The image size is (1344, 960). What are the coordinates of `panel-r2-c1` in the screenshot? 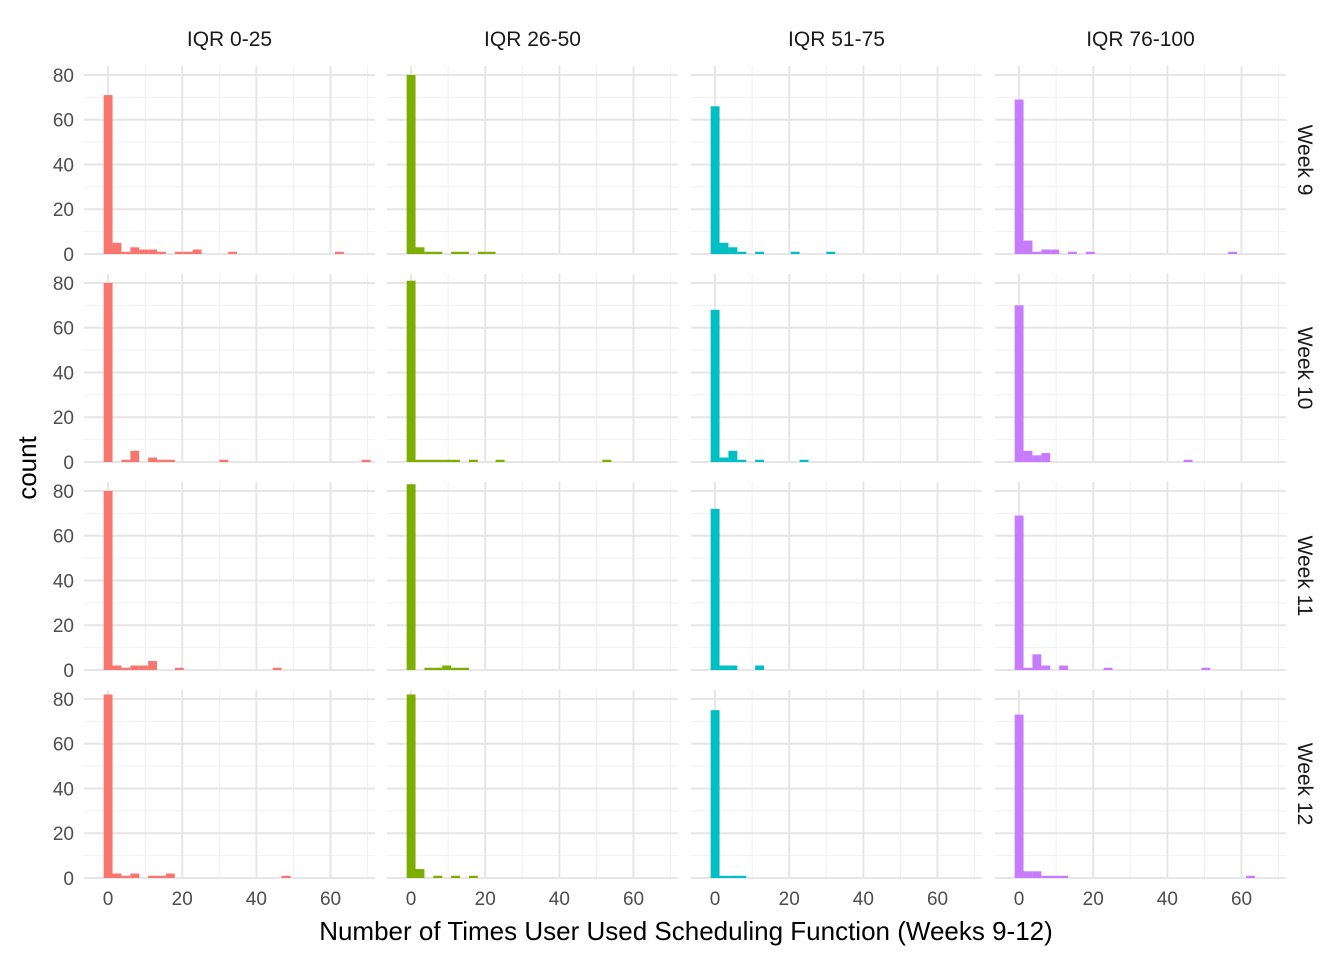 It's located at (532, 576).